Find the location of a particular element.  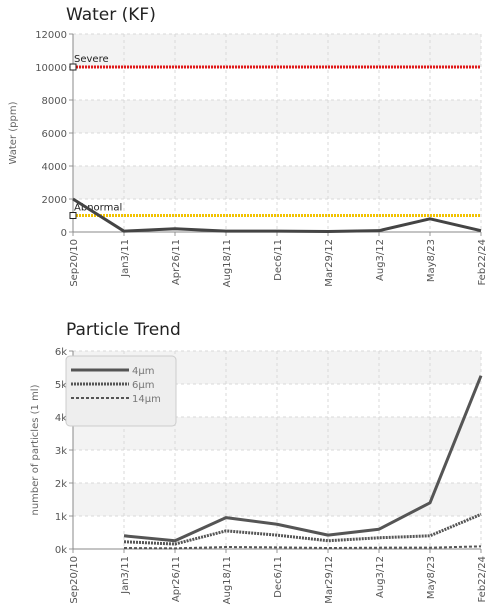

y-tick-label: 2k is located at coordinates (61, 484).